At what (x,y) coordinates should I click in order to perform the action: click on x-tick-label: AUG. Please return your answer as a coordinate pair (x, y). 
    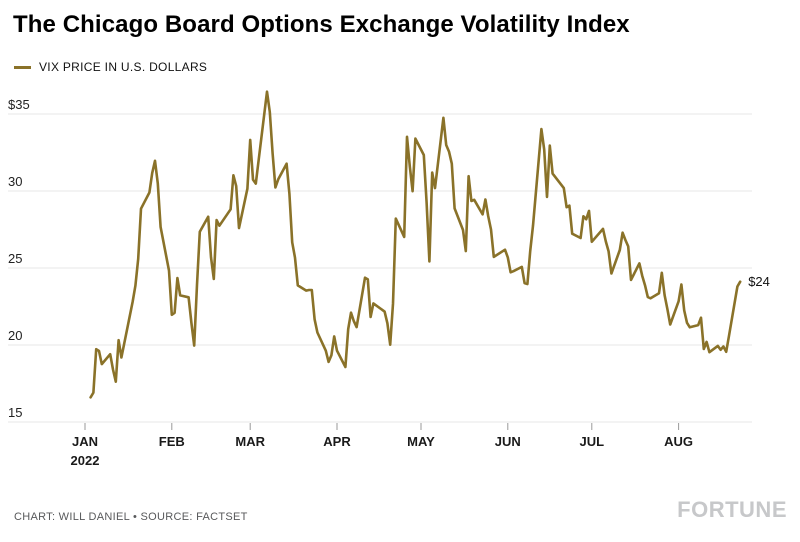
    Looking at the image, I should click on (679, 441).